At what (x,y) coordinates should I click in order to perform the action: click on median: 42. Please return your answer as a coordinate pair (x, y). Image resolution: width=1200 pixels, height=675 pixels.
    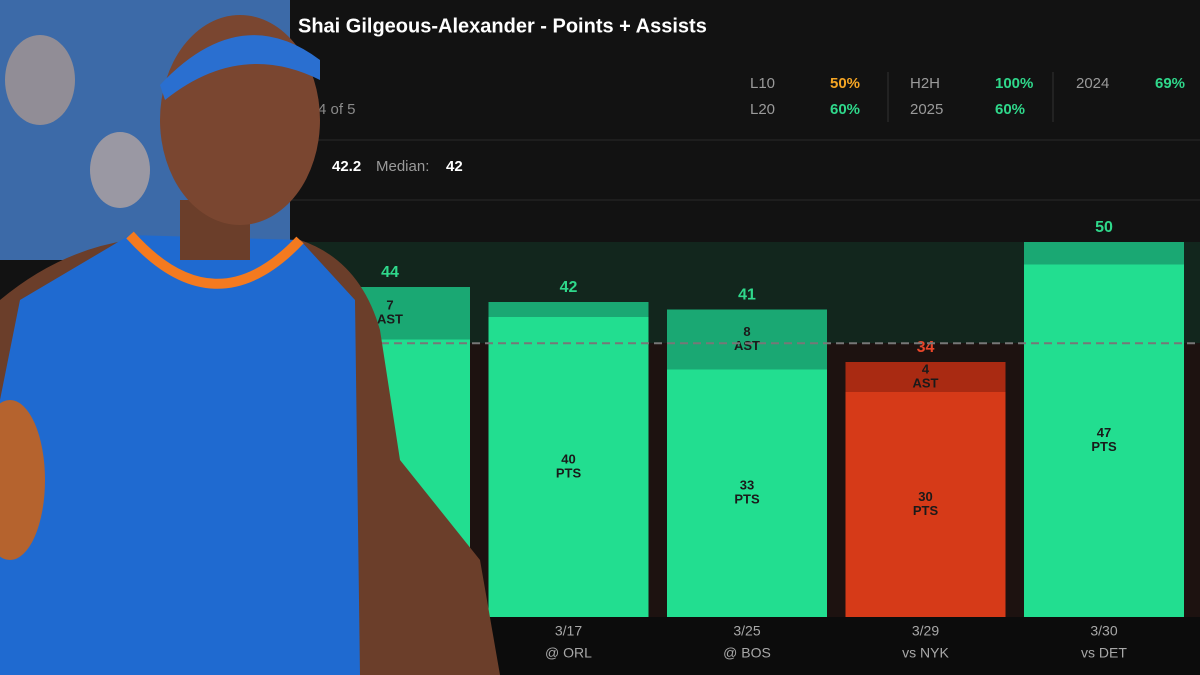
    Looking at the image, I should click on (454, 166).